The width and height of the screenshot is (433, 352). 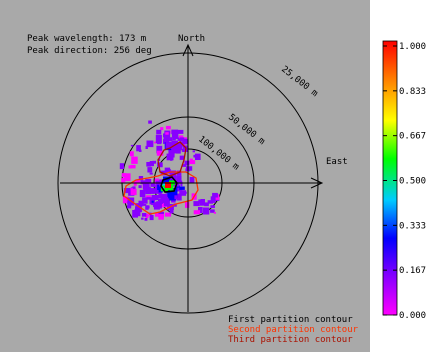 I want to click on second-partition-contour, so click(x=161, y=193).